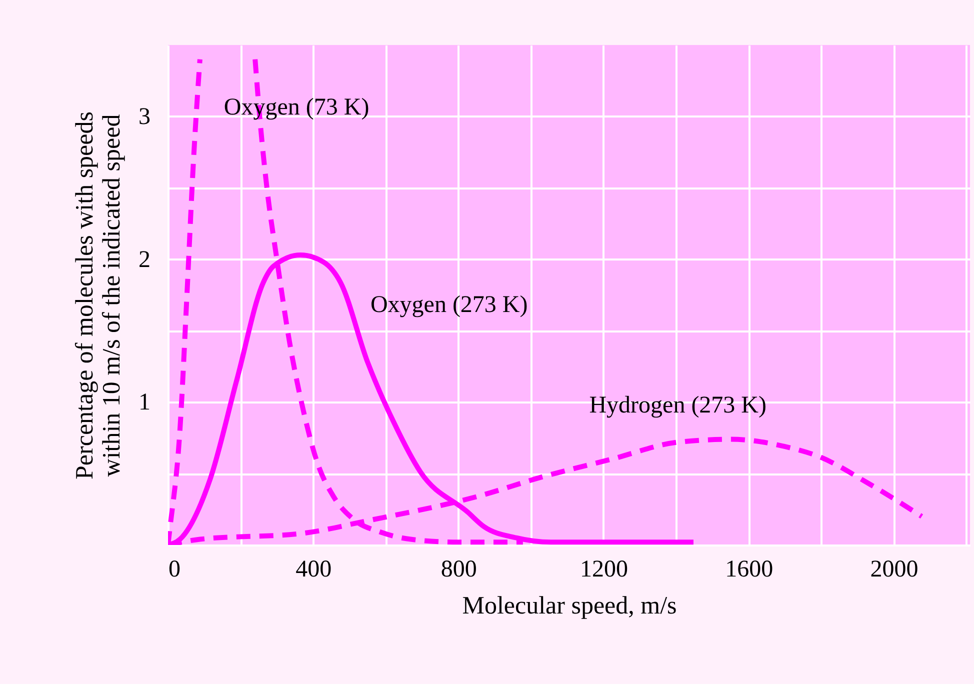  What do you see at coordinates (314, 569) in the screenshot?
I see `x-tick-label: 400` at bounding box center [314, 569].